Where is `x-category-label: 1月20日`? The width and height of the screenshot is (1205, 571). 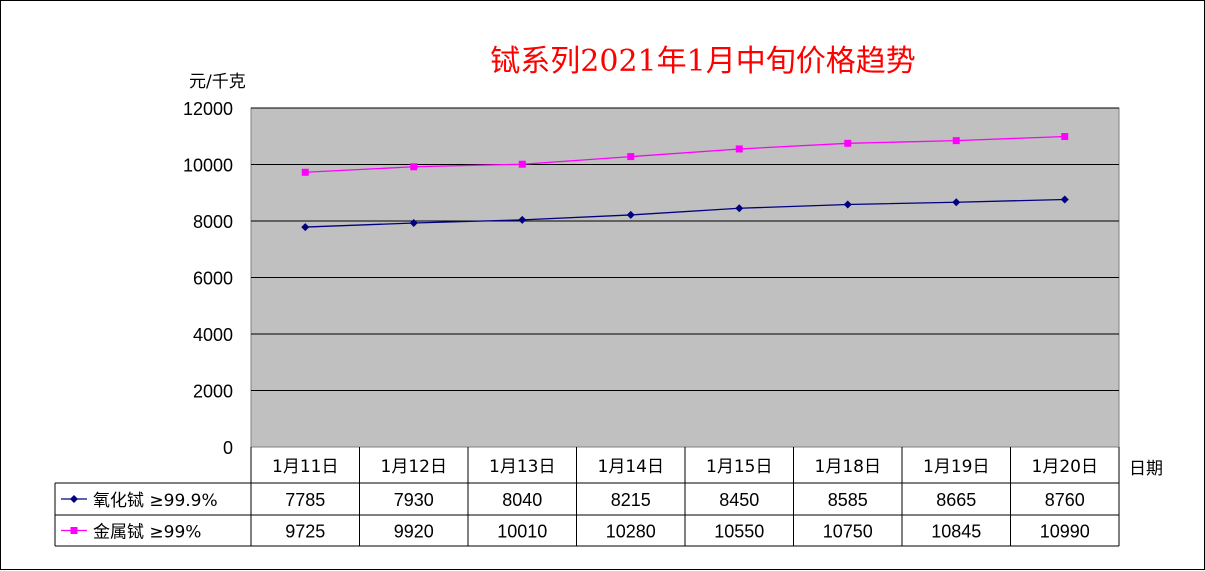 x-category-label: 1月20日 is located at coordinates (1065, 467).